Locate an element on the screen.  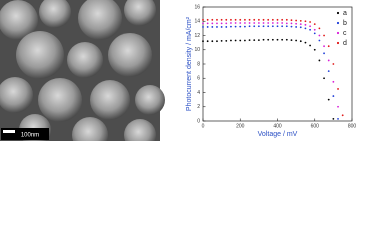
scale-label: 100nm is located at coordinates (30, 136).